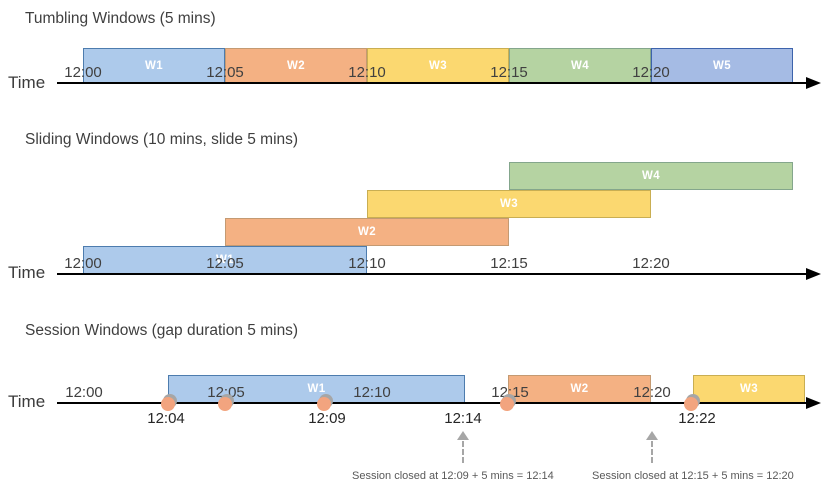  What do you see at coordinates (27, 401) in the screenshot?
I see `session-time-axis-label: Time` at bounding box center [27, 401].